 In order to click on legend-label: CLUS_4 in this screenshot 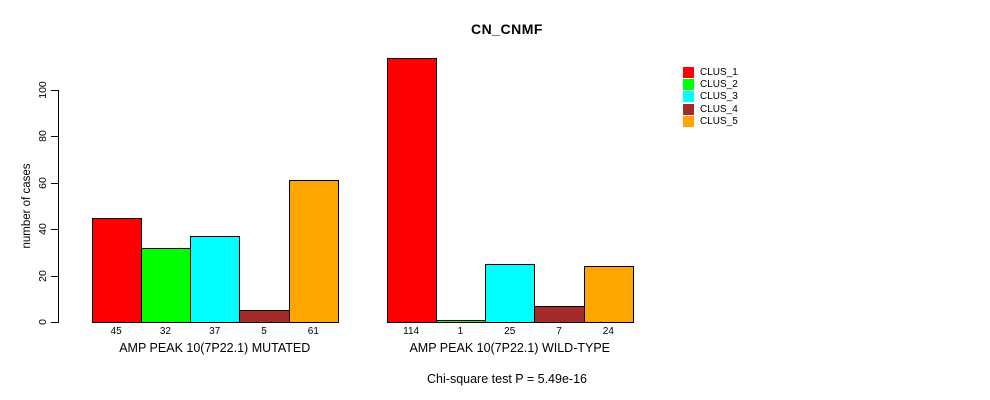, I will do `click(719, 109)`.